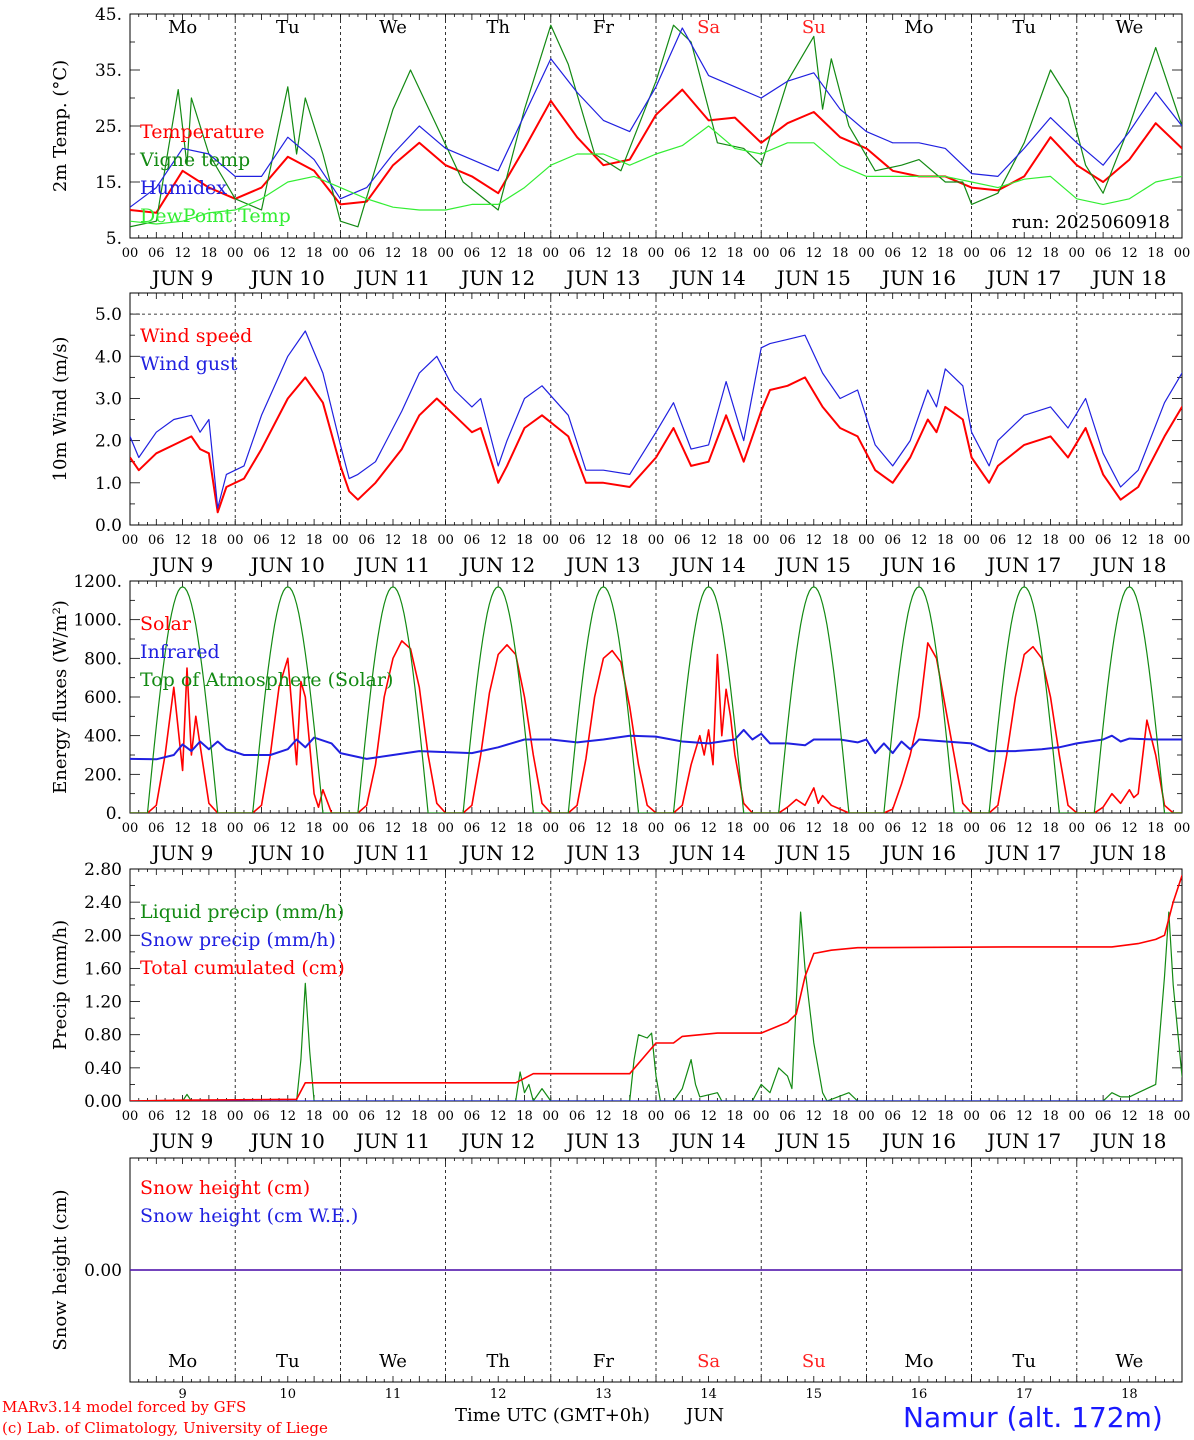 The image size is (1194, 1440). I want to click on energy-panel, so click(656, 697).